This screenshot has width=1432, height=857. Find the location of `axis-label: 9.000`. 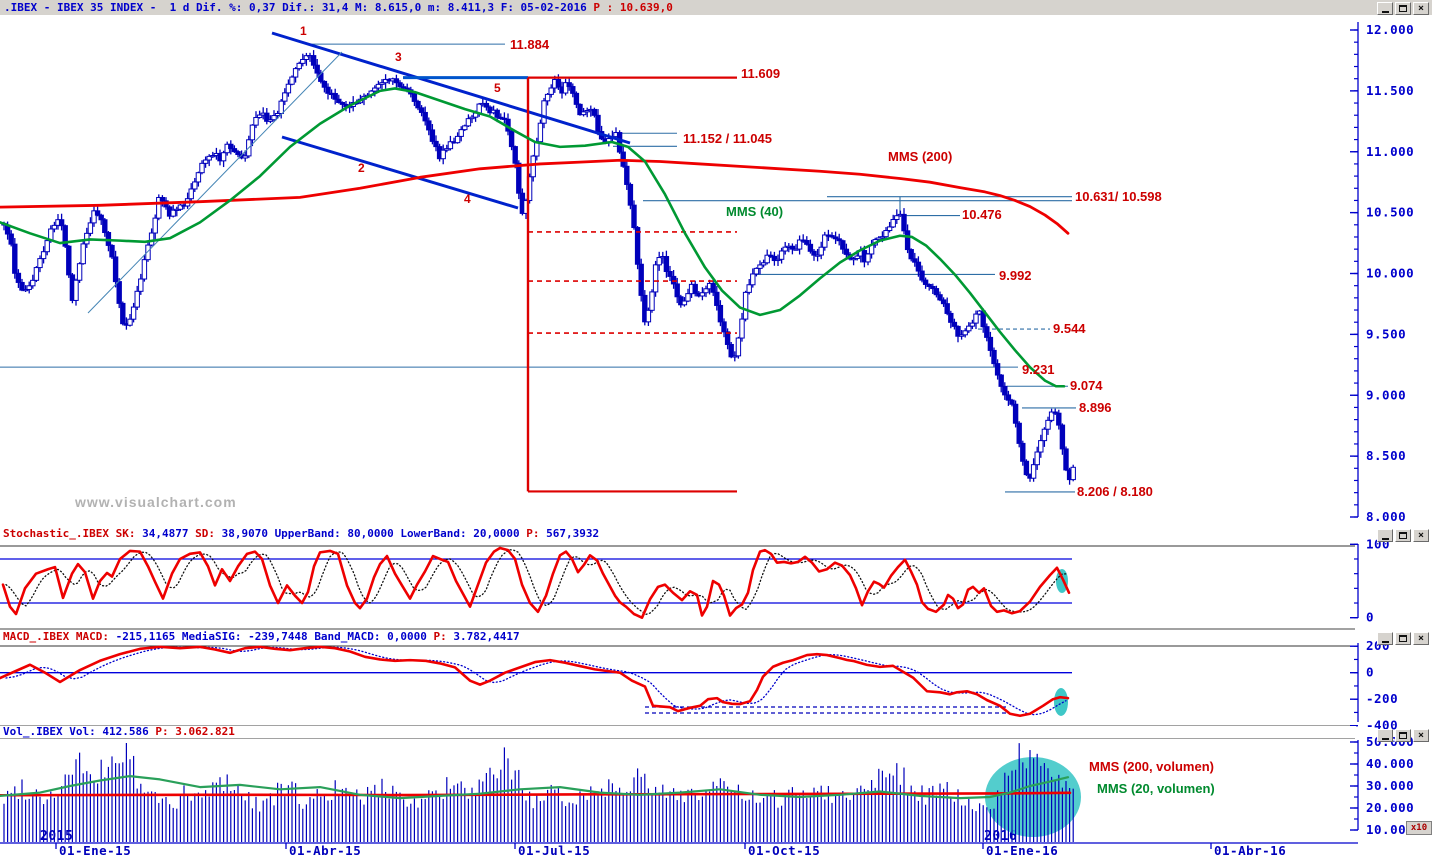

axis-label: 9.000 is located at coordinates (1386, 394).